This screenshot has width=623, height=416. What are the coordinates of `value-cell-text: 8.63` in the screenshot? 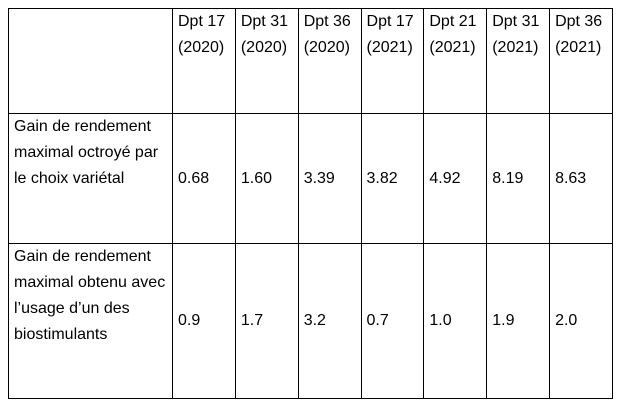 It's located at (571, 178).